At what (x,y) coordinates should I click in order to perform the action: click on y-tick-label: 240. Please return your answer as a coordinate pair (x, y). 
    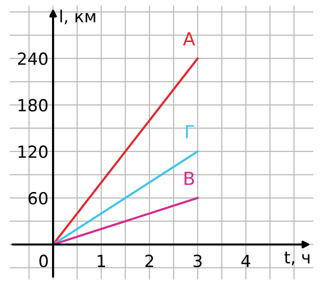
    Looking at the image, I should click on (33, 59).